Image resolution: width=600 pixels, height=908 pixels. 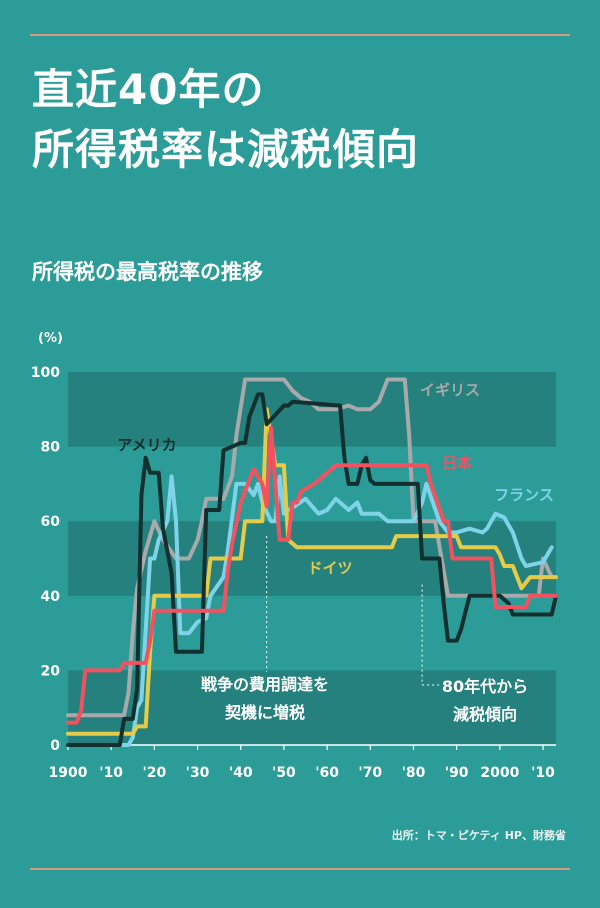 I want to click on y-tick-label: 80, so click(x=51, y=448).